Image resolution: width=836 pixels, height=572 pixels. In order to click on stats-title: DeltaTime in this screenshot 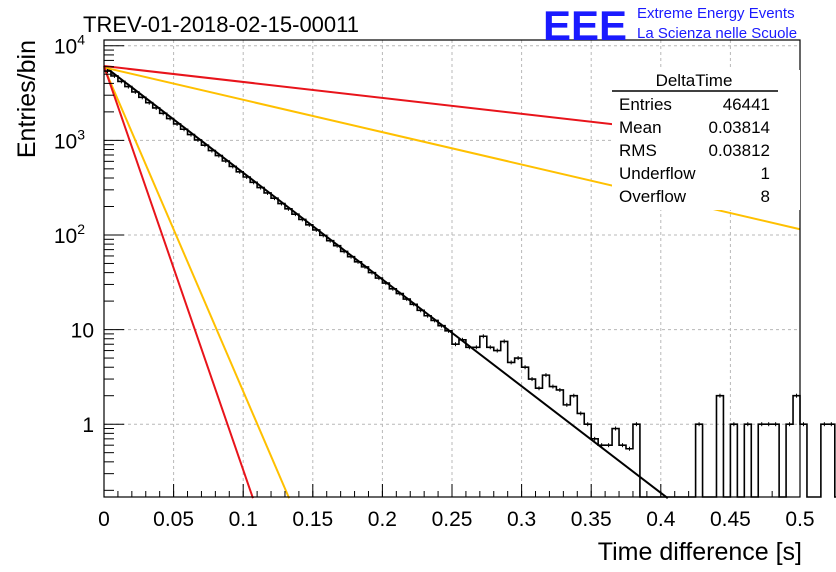, I will do `click(694, 80)`.